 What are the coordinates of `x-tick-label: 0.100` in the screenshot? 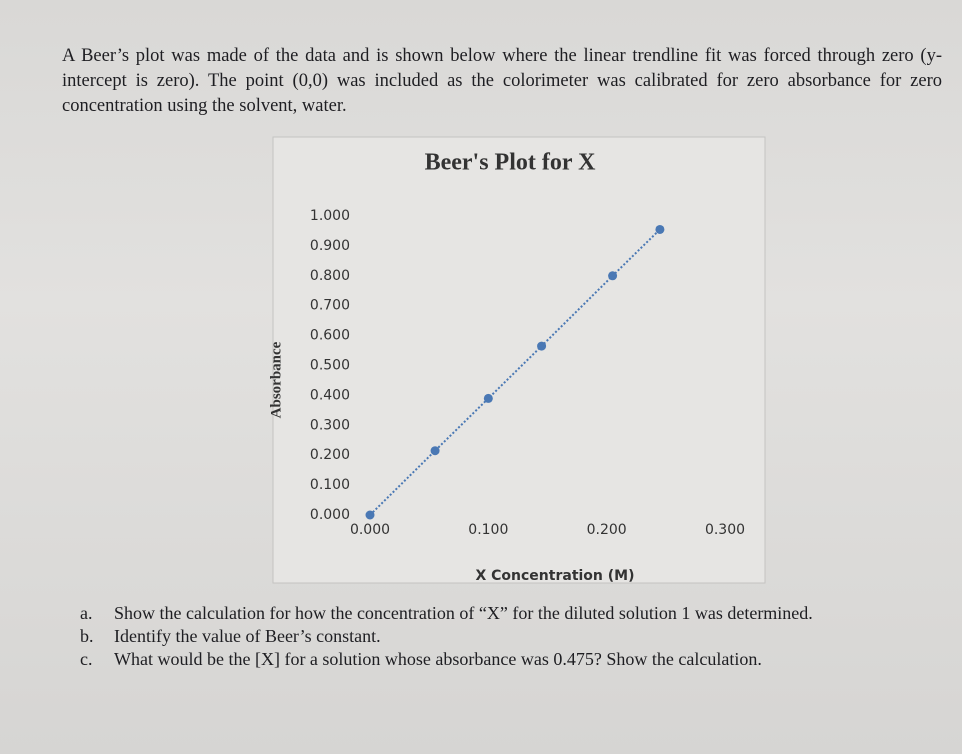 It's located at (488, 530).